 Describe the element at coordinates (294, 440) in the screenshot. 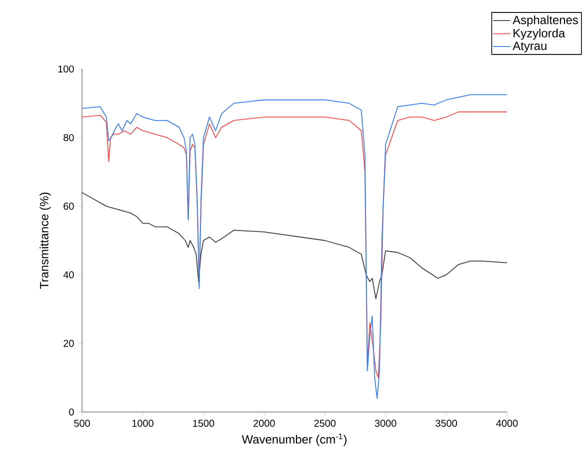

I see `x-axis-title: Wavenumber (cm$^{-1}$)` at that location.